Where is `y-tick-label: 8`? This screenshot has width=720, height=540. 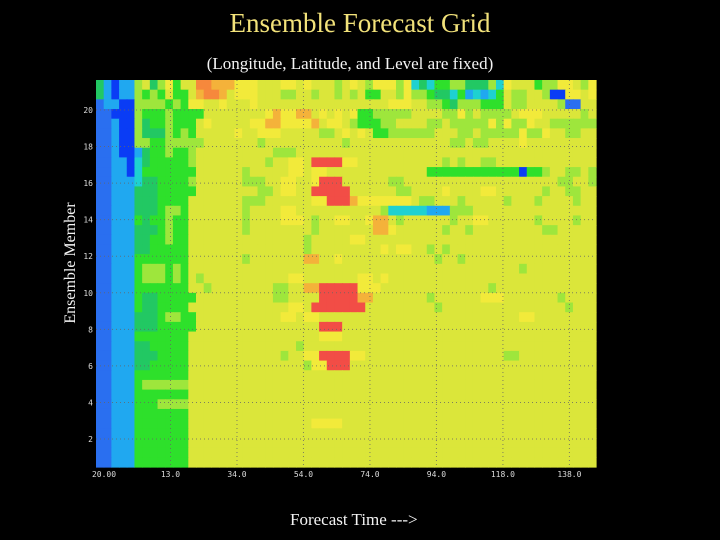 y-tick-label: 8 is located at coordinates (90, 329).